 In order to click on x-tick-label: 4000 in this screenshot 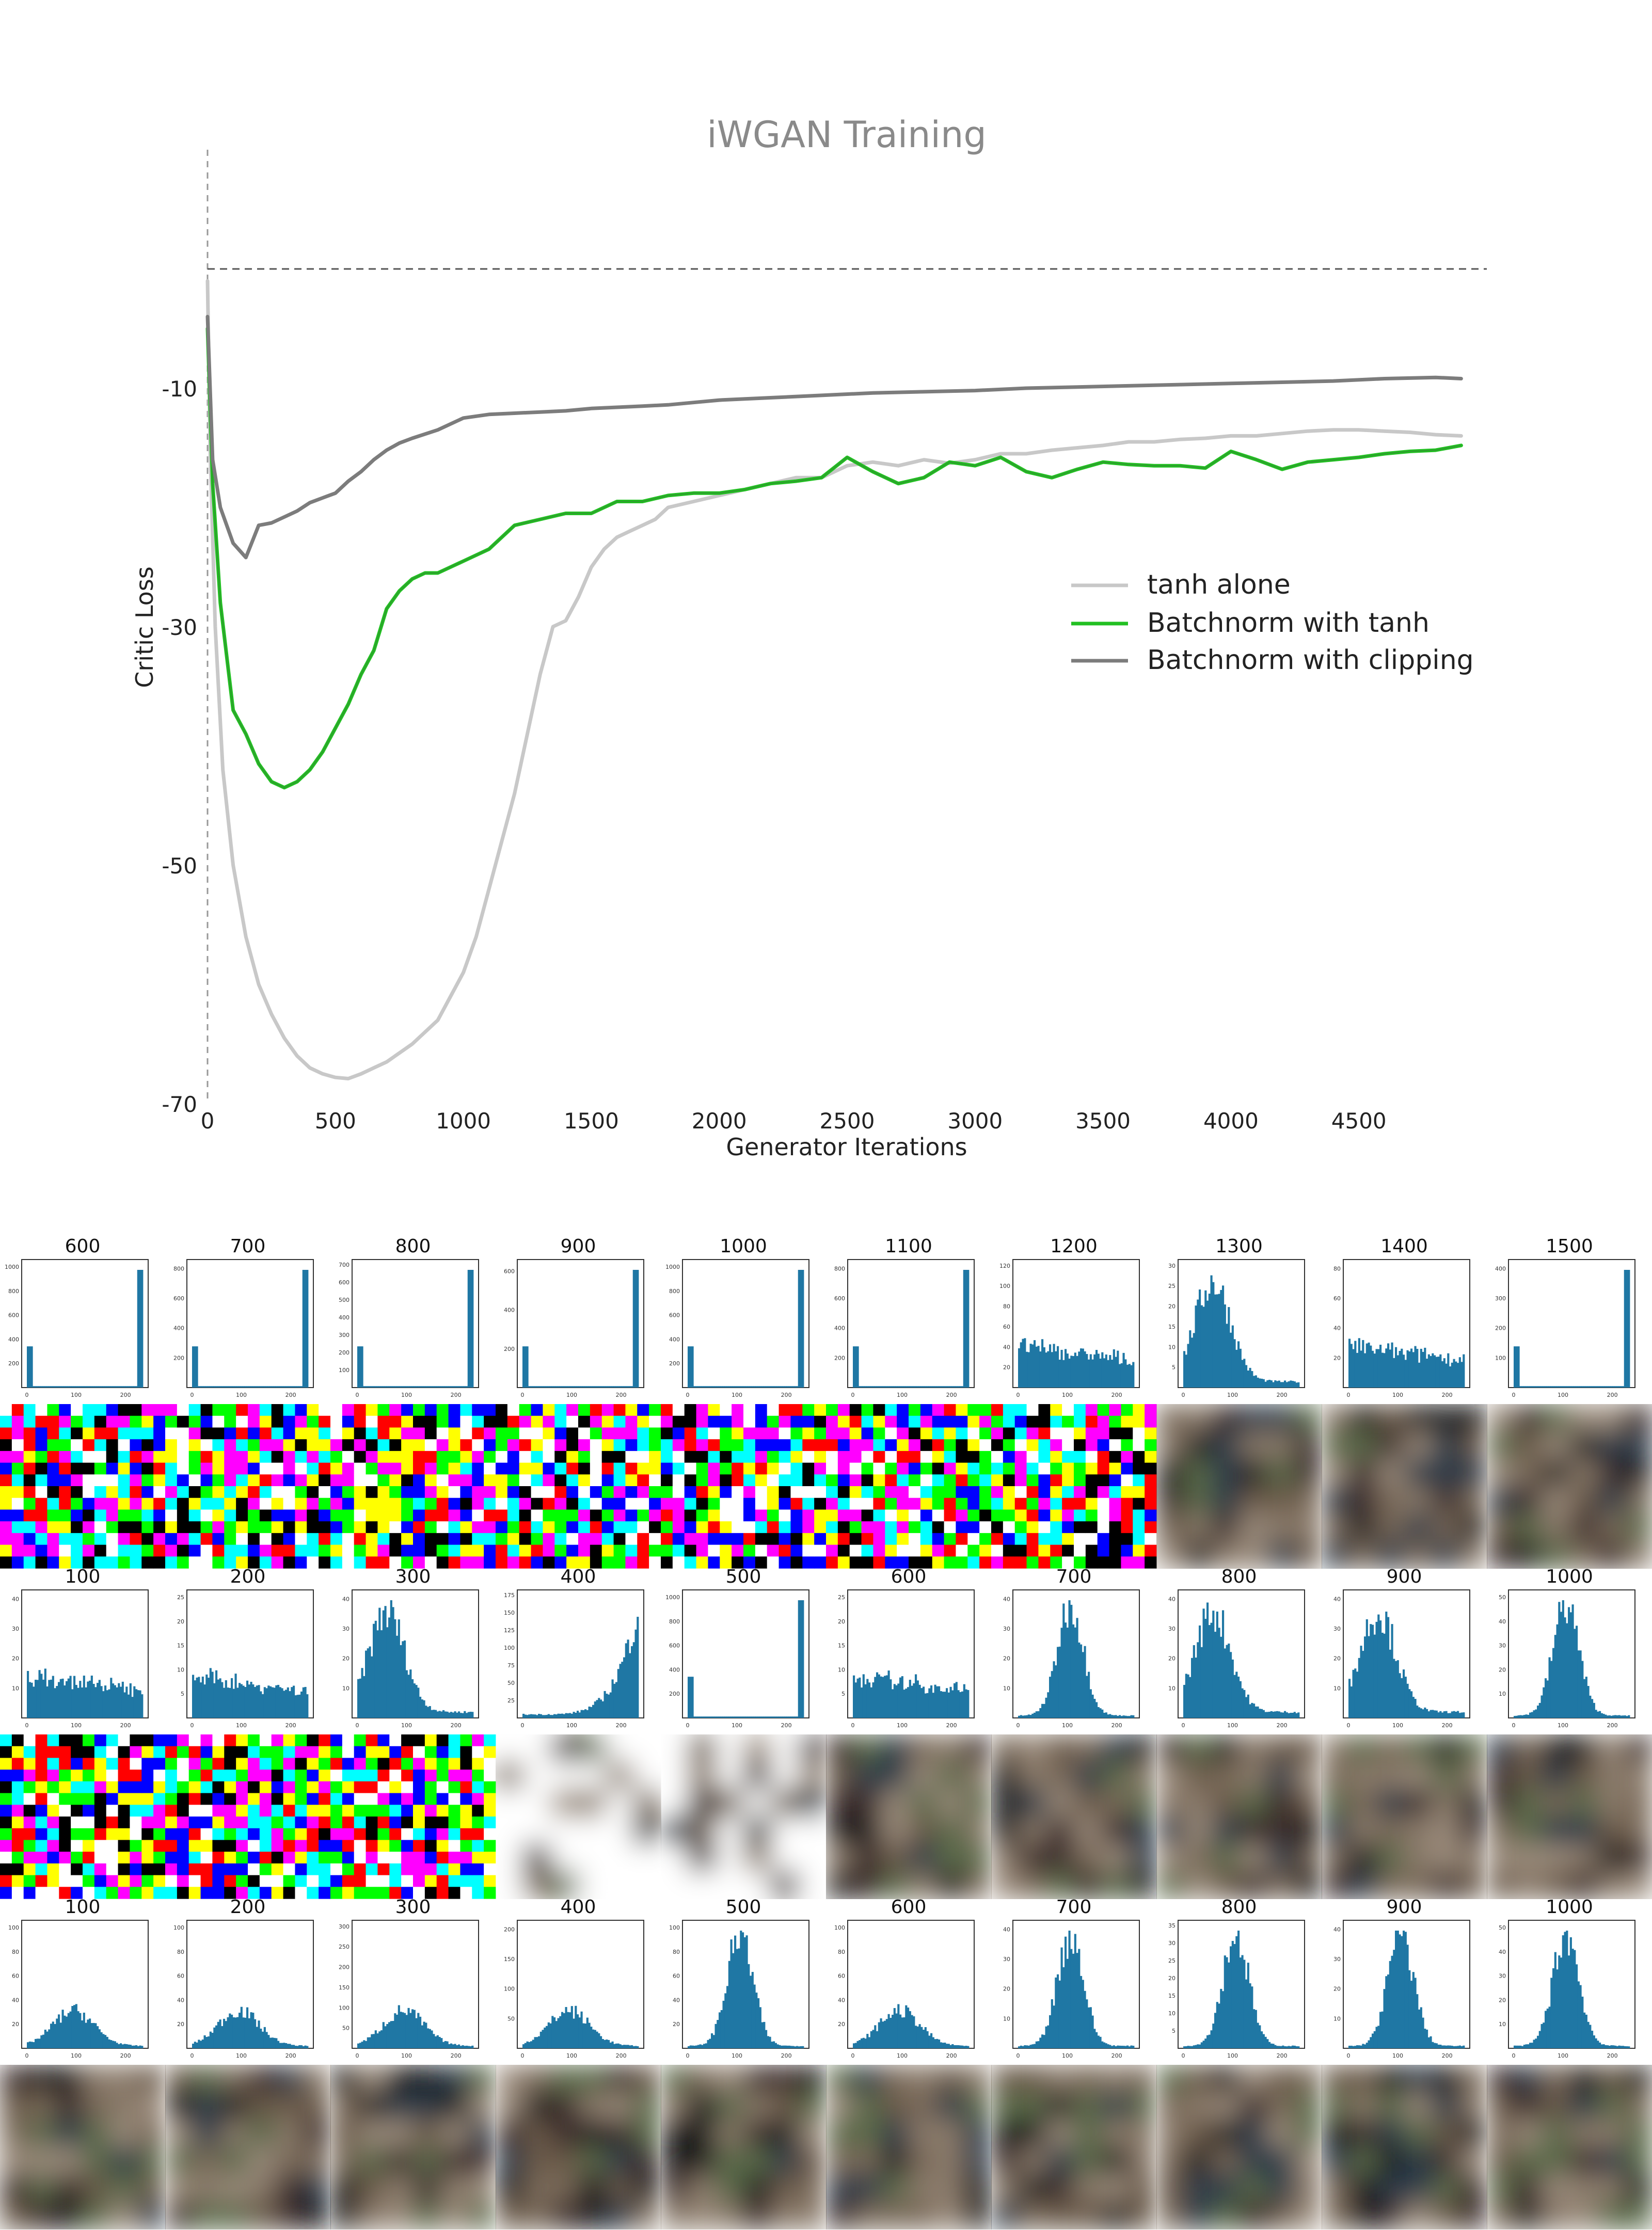, I will do `click(1231, 1121)`.